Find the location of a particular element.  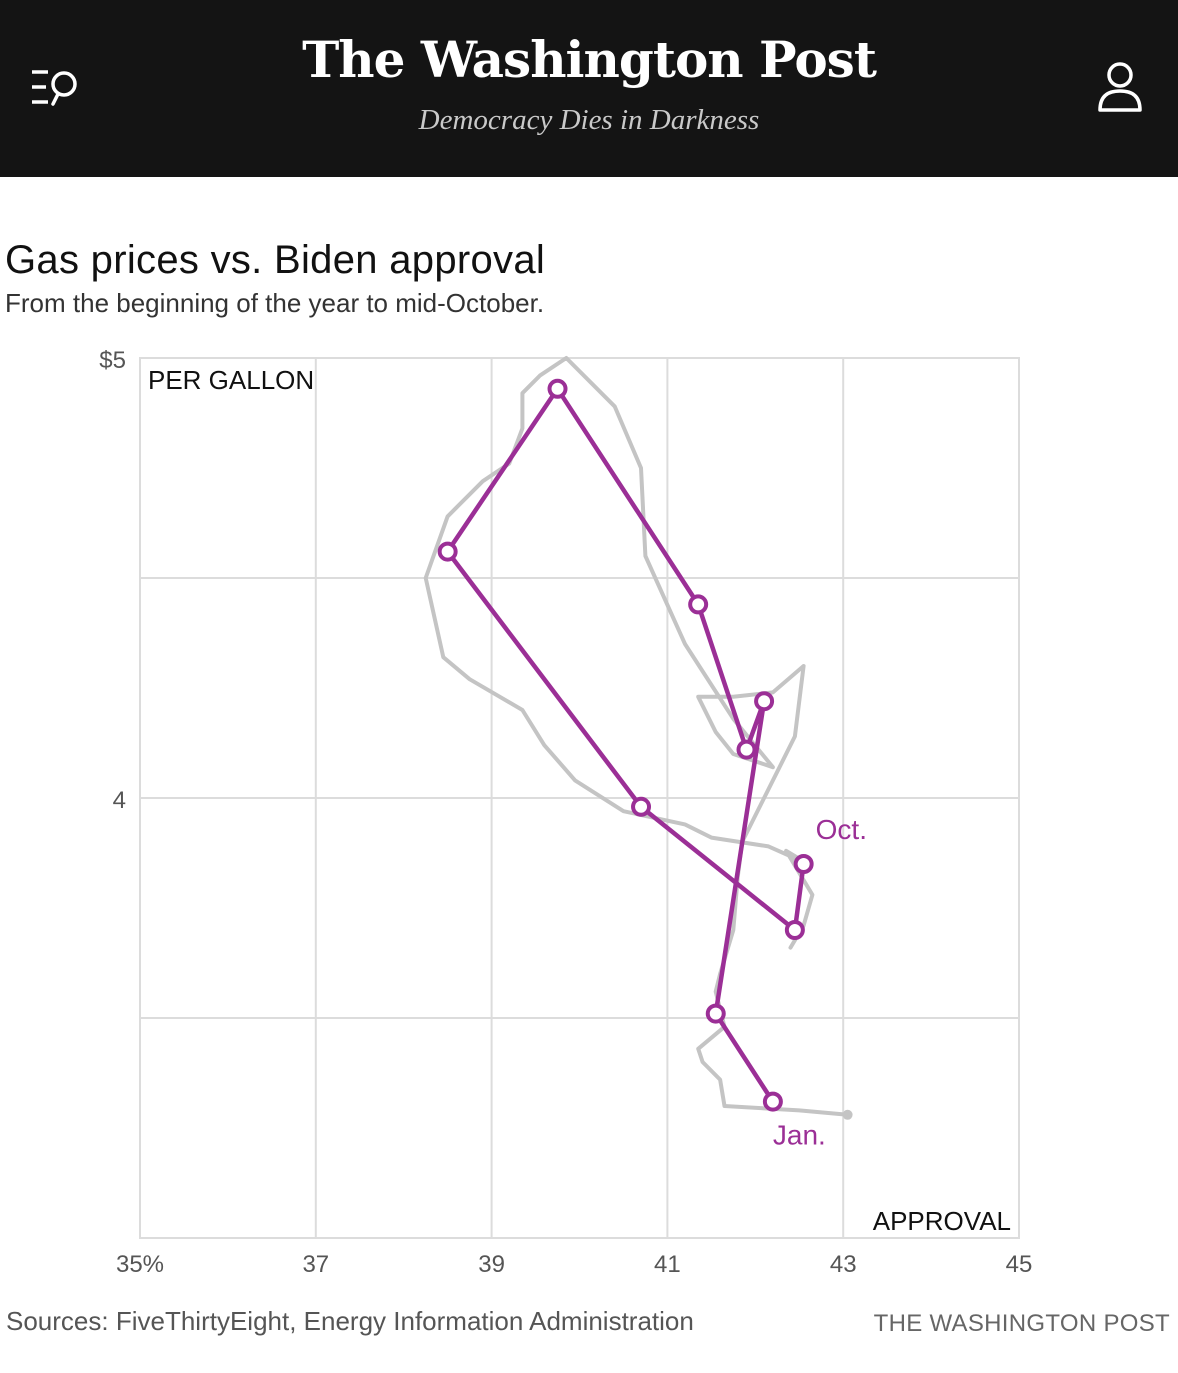

x-axis-label: APPROVAL is located at coordinates (942, 1221).